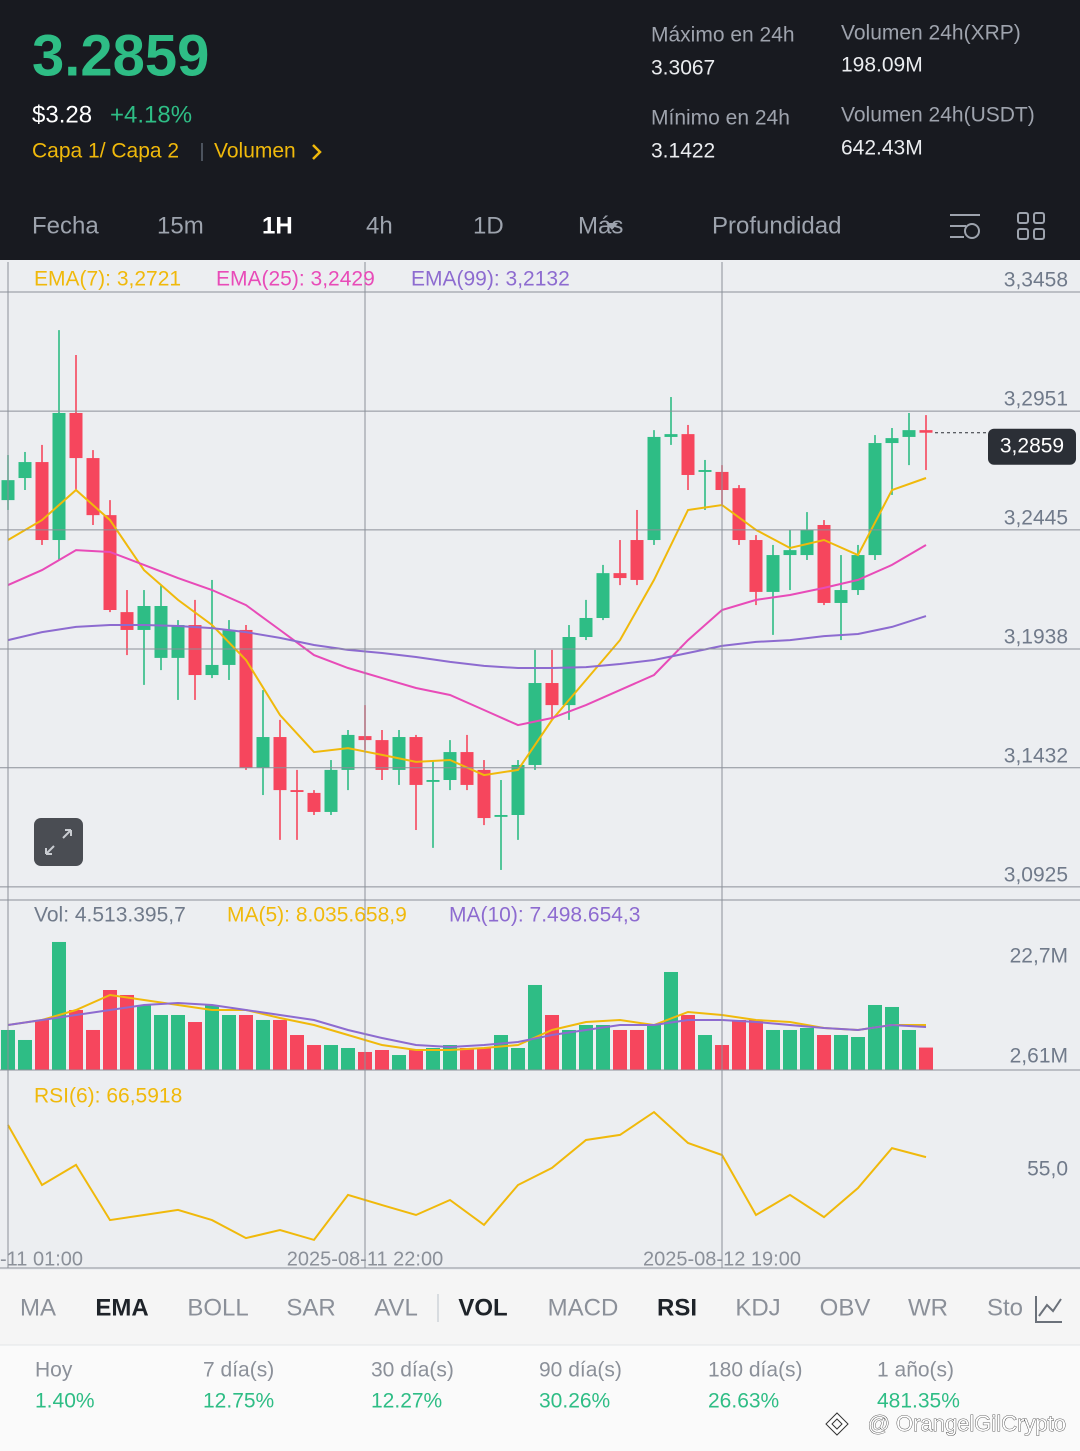  What do you see at coordinates (467, 1176) in the screenshot?
I see `rsi-line` at bounding box center [467, 1176].